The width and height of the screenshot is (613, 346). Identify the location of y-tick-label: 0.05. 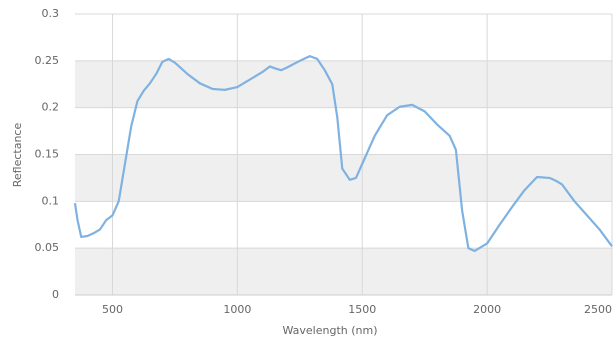
(47, 247).